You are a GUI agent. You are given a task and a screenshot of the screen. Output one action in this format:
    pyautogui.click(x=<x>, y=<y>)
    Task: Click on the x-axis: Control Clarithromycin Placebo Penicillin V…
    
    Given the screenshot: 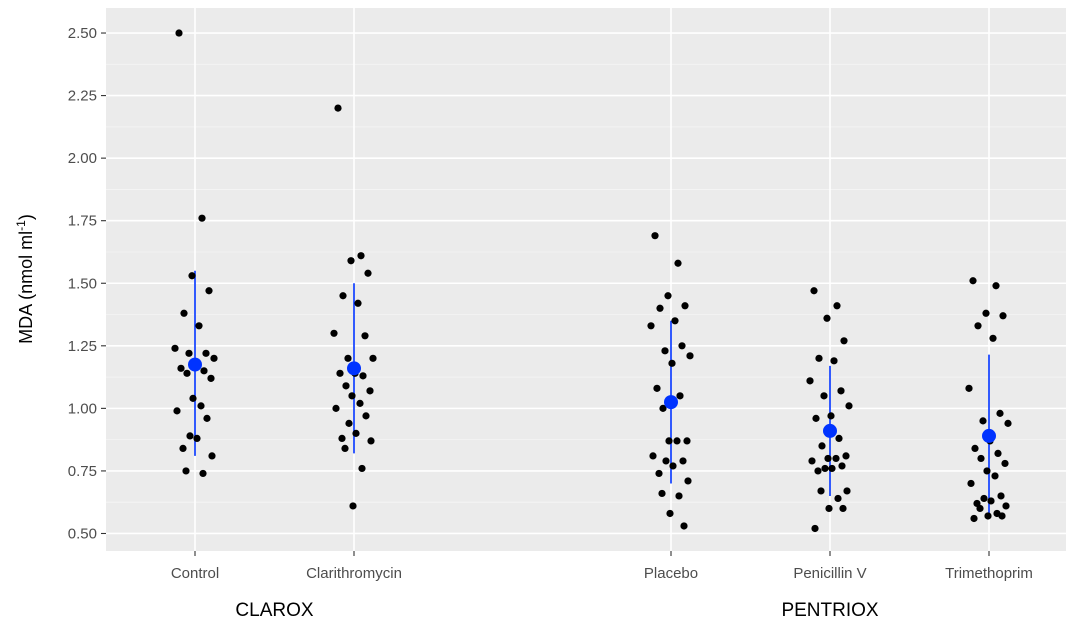 What is the action you would take?
    pyautogui.click(x=602, y=566)
    